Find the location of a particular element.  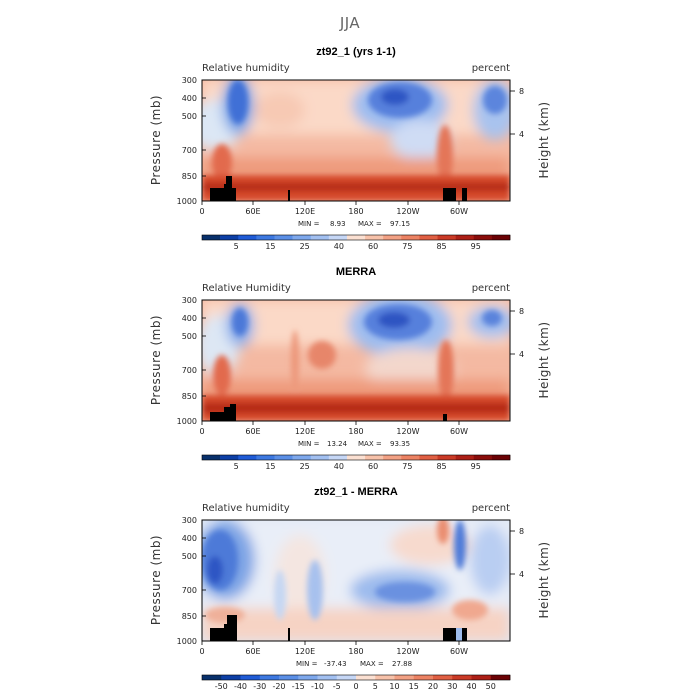

colorbar: 5 15 25 40 60 75 85 95 is located at coordinates (356, 462).